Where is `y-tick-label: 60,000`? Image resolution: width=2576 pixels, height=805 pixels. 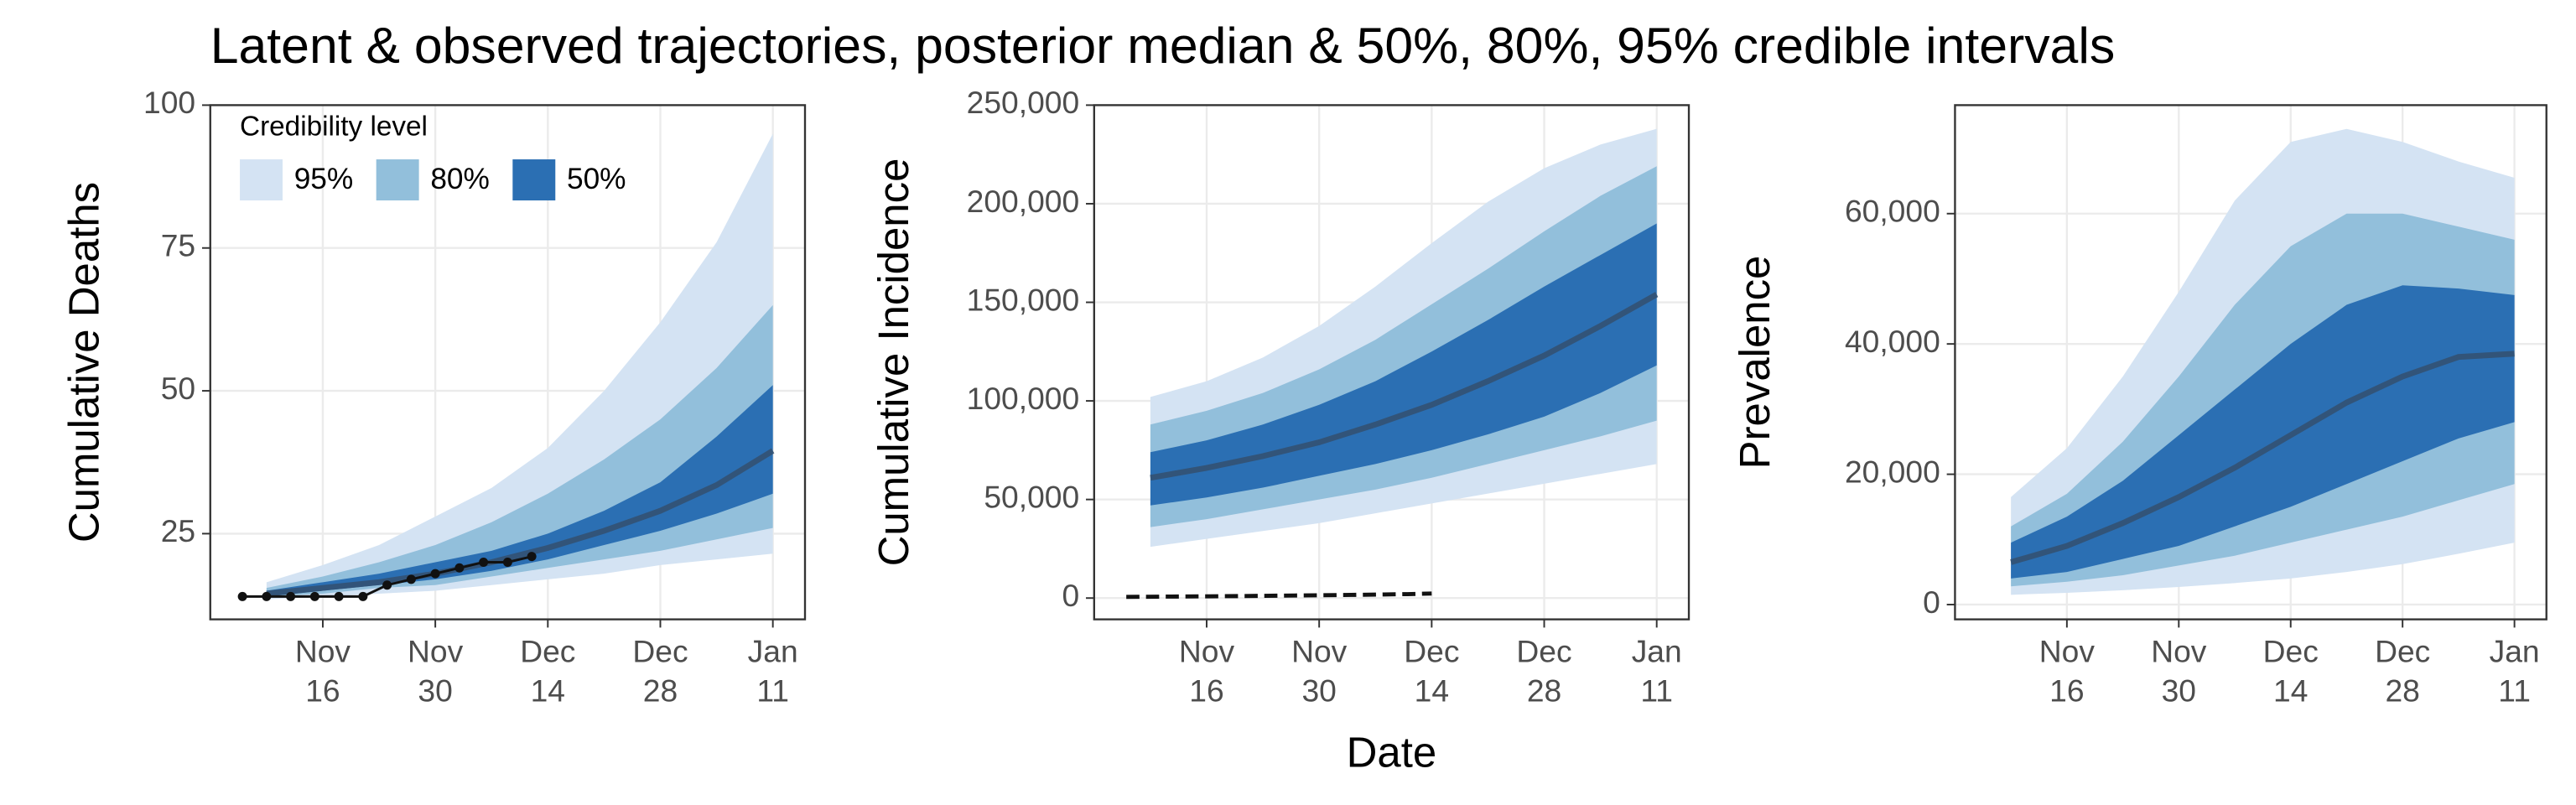 y-tick-label: 60,000 is located at coordinates (1892, 211).